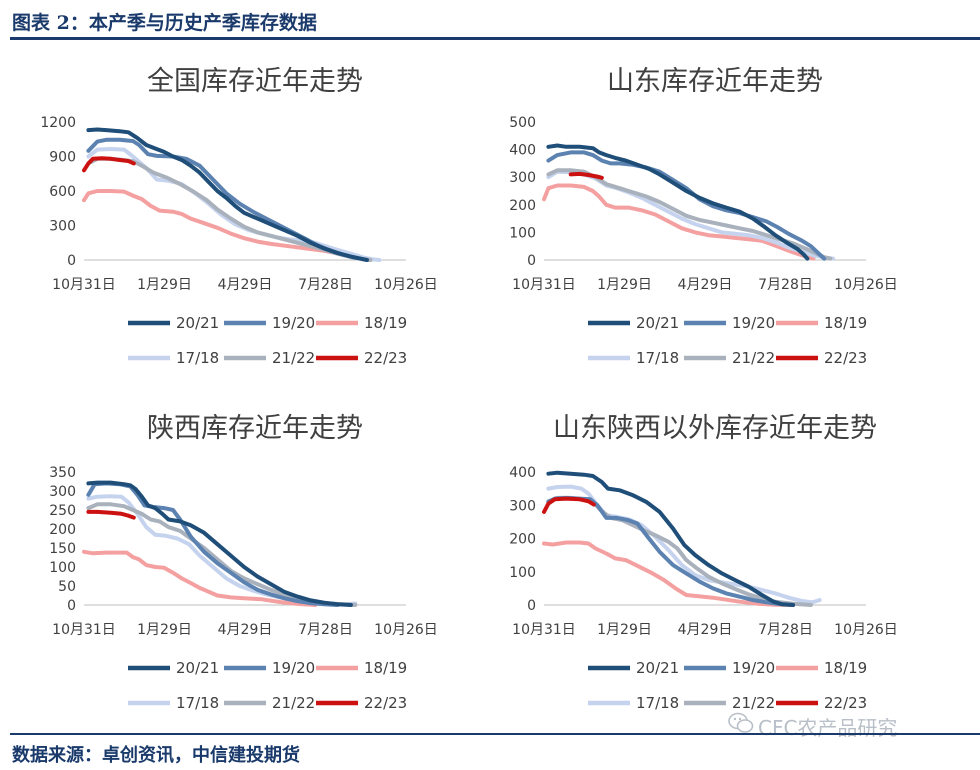 This screenshot has width=980, height=770. Describe the element at coordinates (62, 473) in the screenshot. I see `y-tick-label: 350` at that location.